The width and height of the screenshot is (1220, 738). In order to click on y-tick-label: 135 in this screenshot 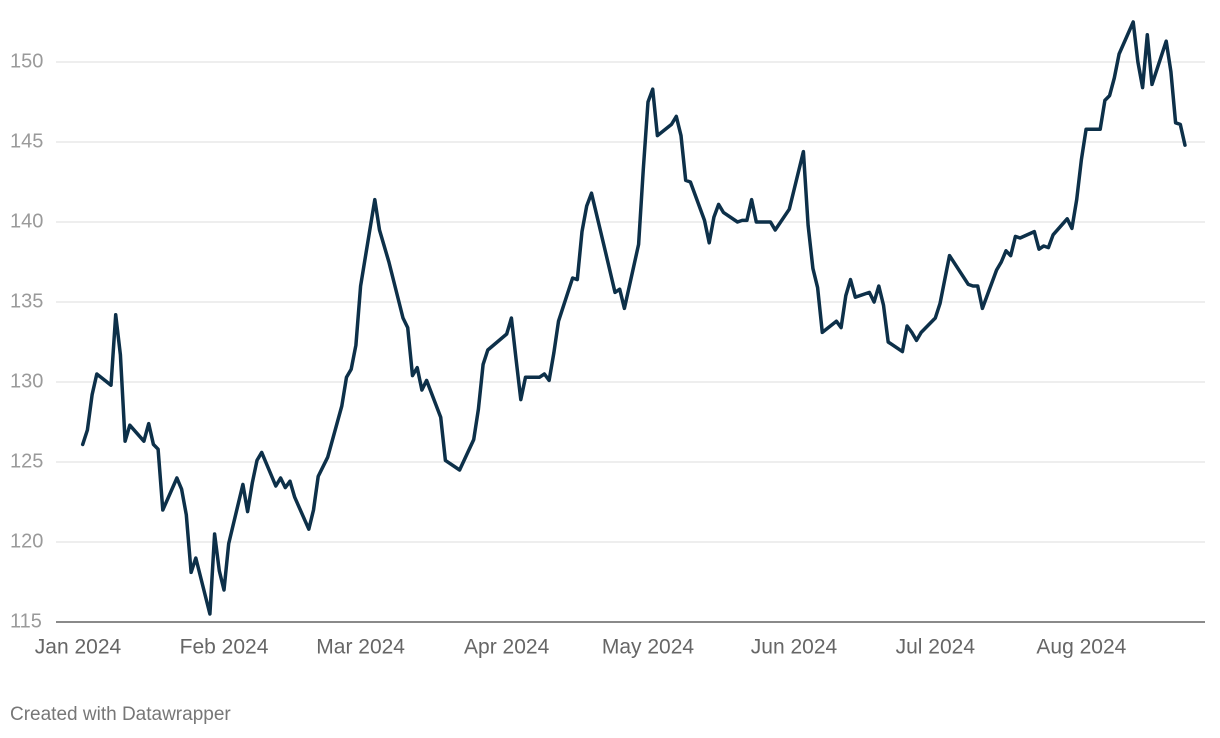, I will do `click(26, 301)`.